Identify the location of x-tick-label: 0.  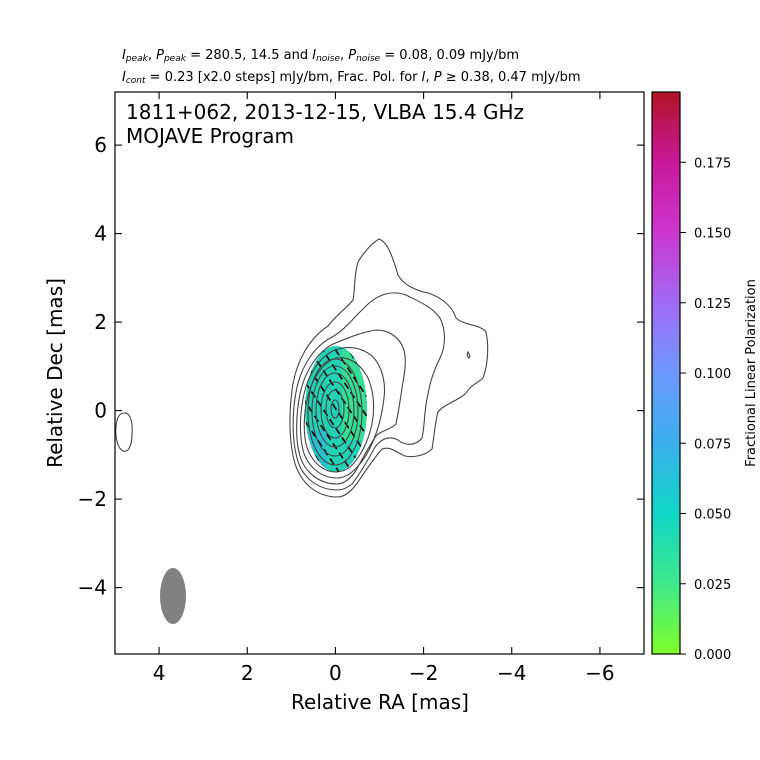
(335, 673).